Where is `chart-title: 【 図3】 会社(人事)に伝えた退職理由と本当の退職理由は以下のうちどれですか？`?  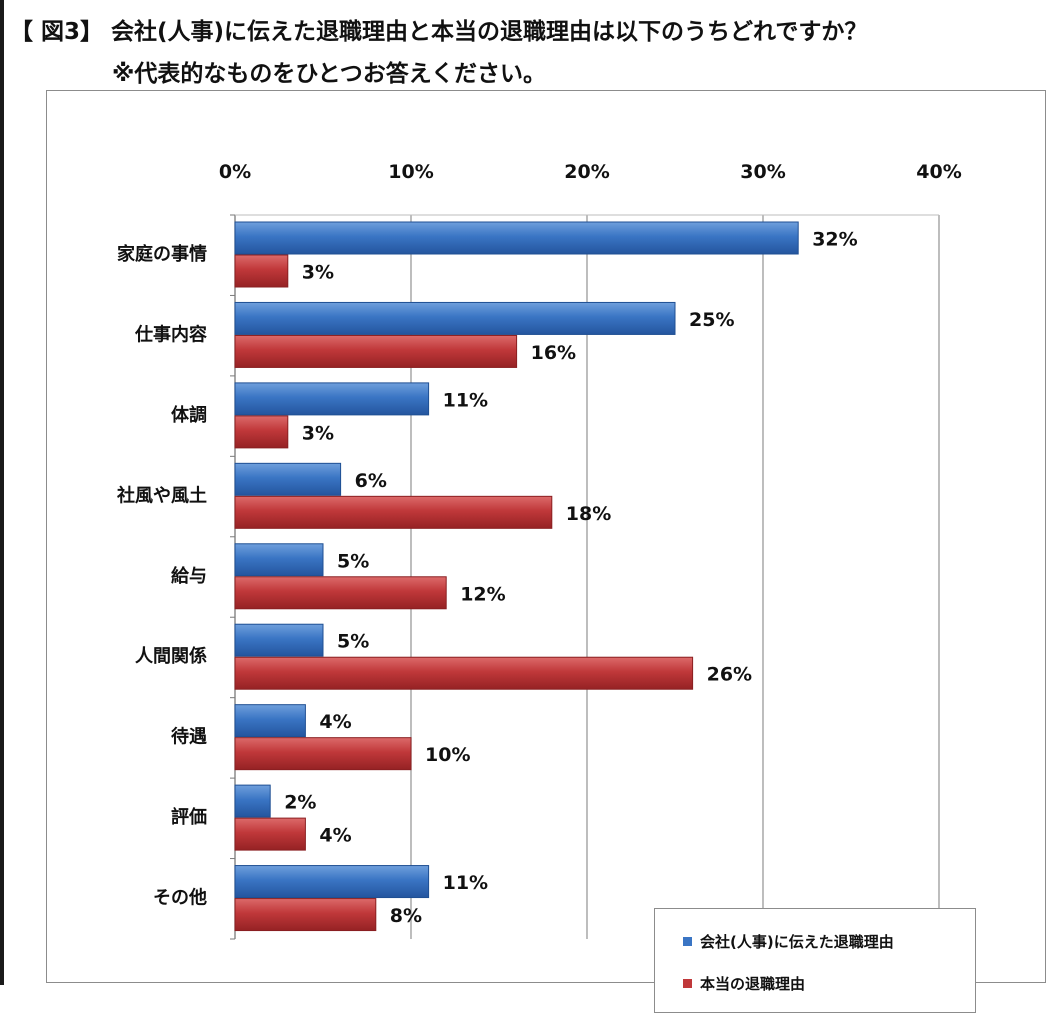
chart-title: 【 図3】 会社(人事)に伝えた退職理由と本当の退職理由は以下のうちどれですか？ is located at coordinates (439, 32).